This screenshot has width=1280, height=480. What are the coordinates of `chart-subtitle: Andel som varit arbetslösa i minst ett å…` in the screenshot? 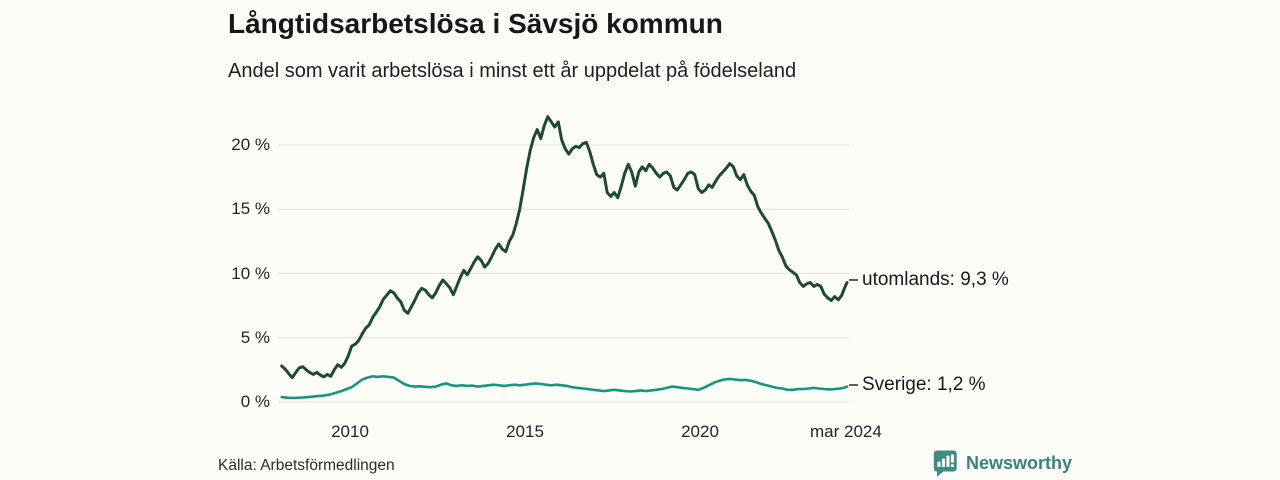 It's located at (512, 71).